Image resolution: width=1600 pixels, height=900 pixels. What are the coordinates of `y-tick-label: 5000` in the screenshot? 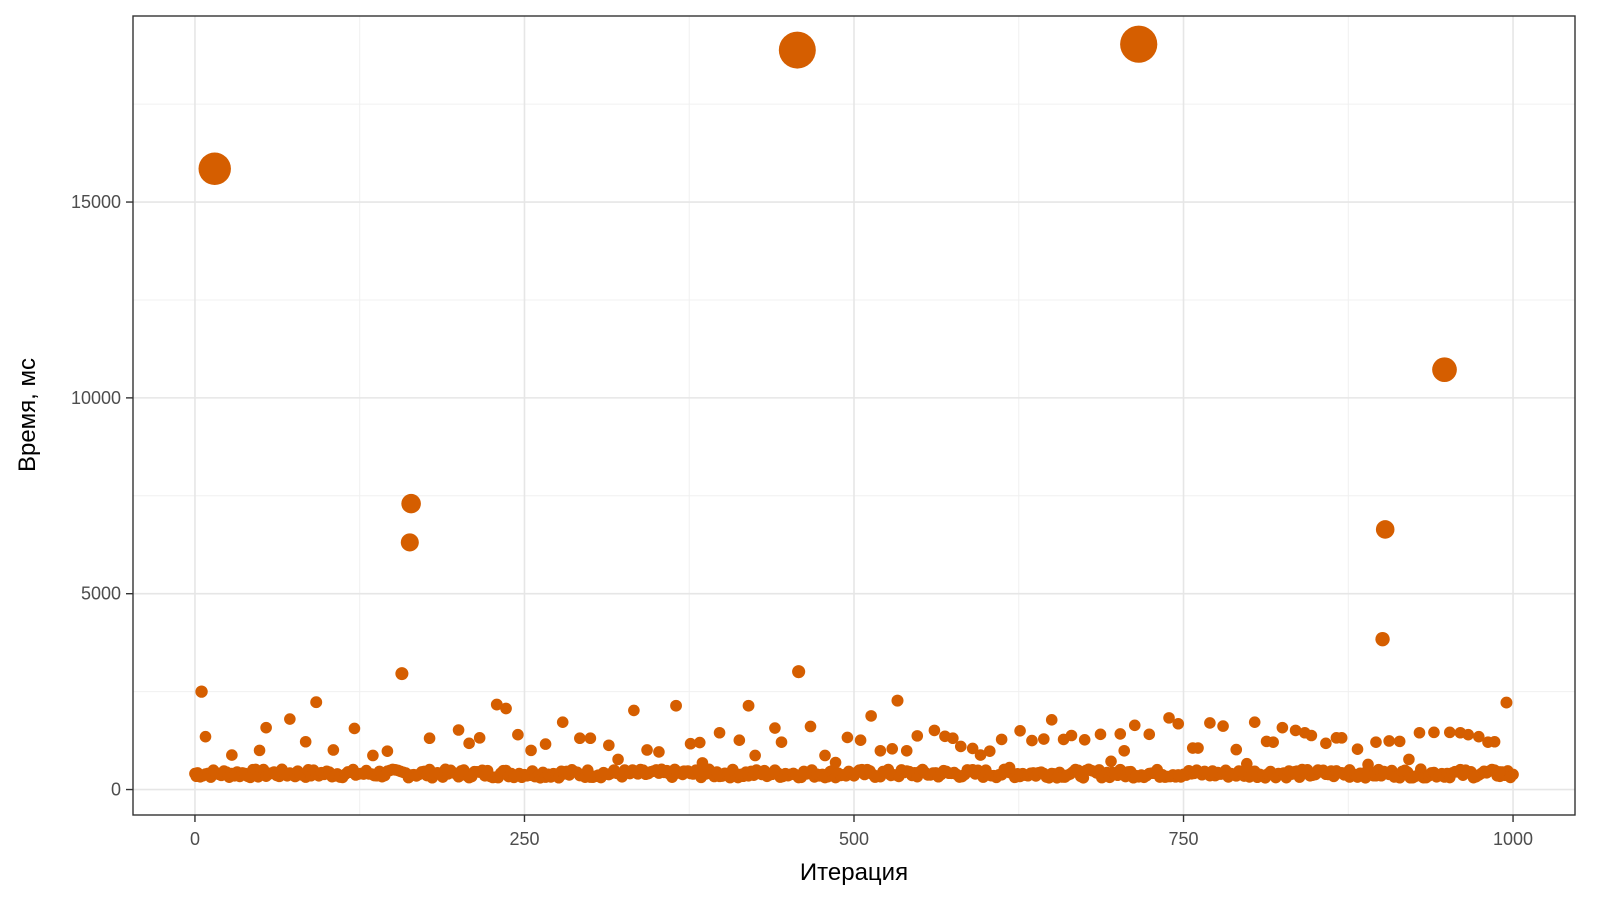 It's located at (101, 594).